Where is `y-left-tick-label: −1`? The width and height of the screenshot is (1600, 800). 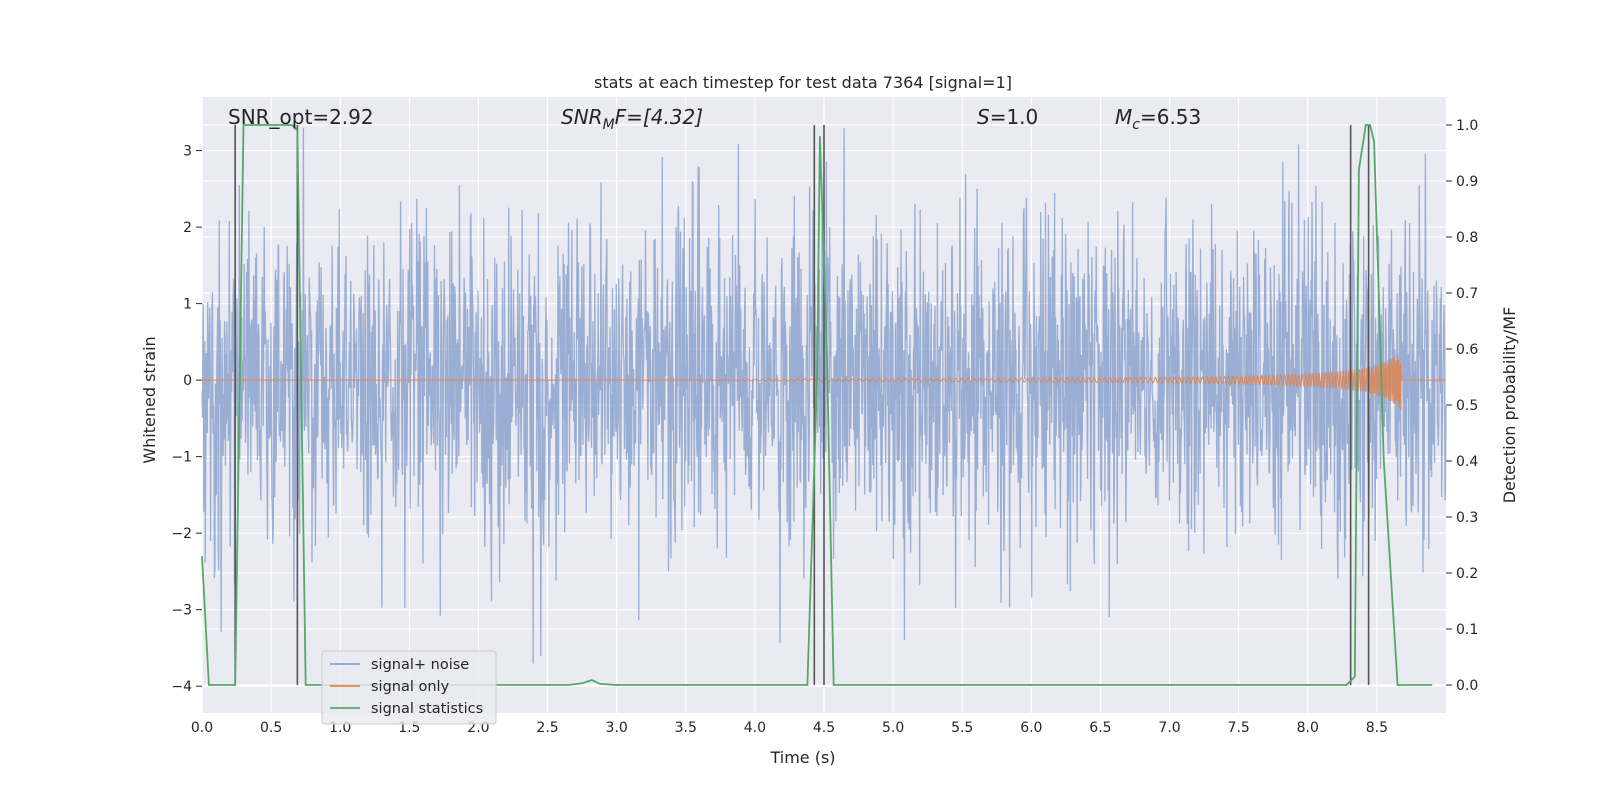
y-left-tick-label: −1 is located at coordinates (181, 458).